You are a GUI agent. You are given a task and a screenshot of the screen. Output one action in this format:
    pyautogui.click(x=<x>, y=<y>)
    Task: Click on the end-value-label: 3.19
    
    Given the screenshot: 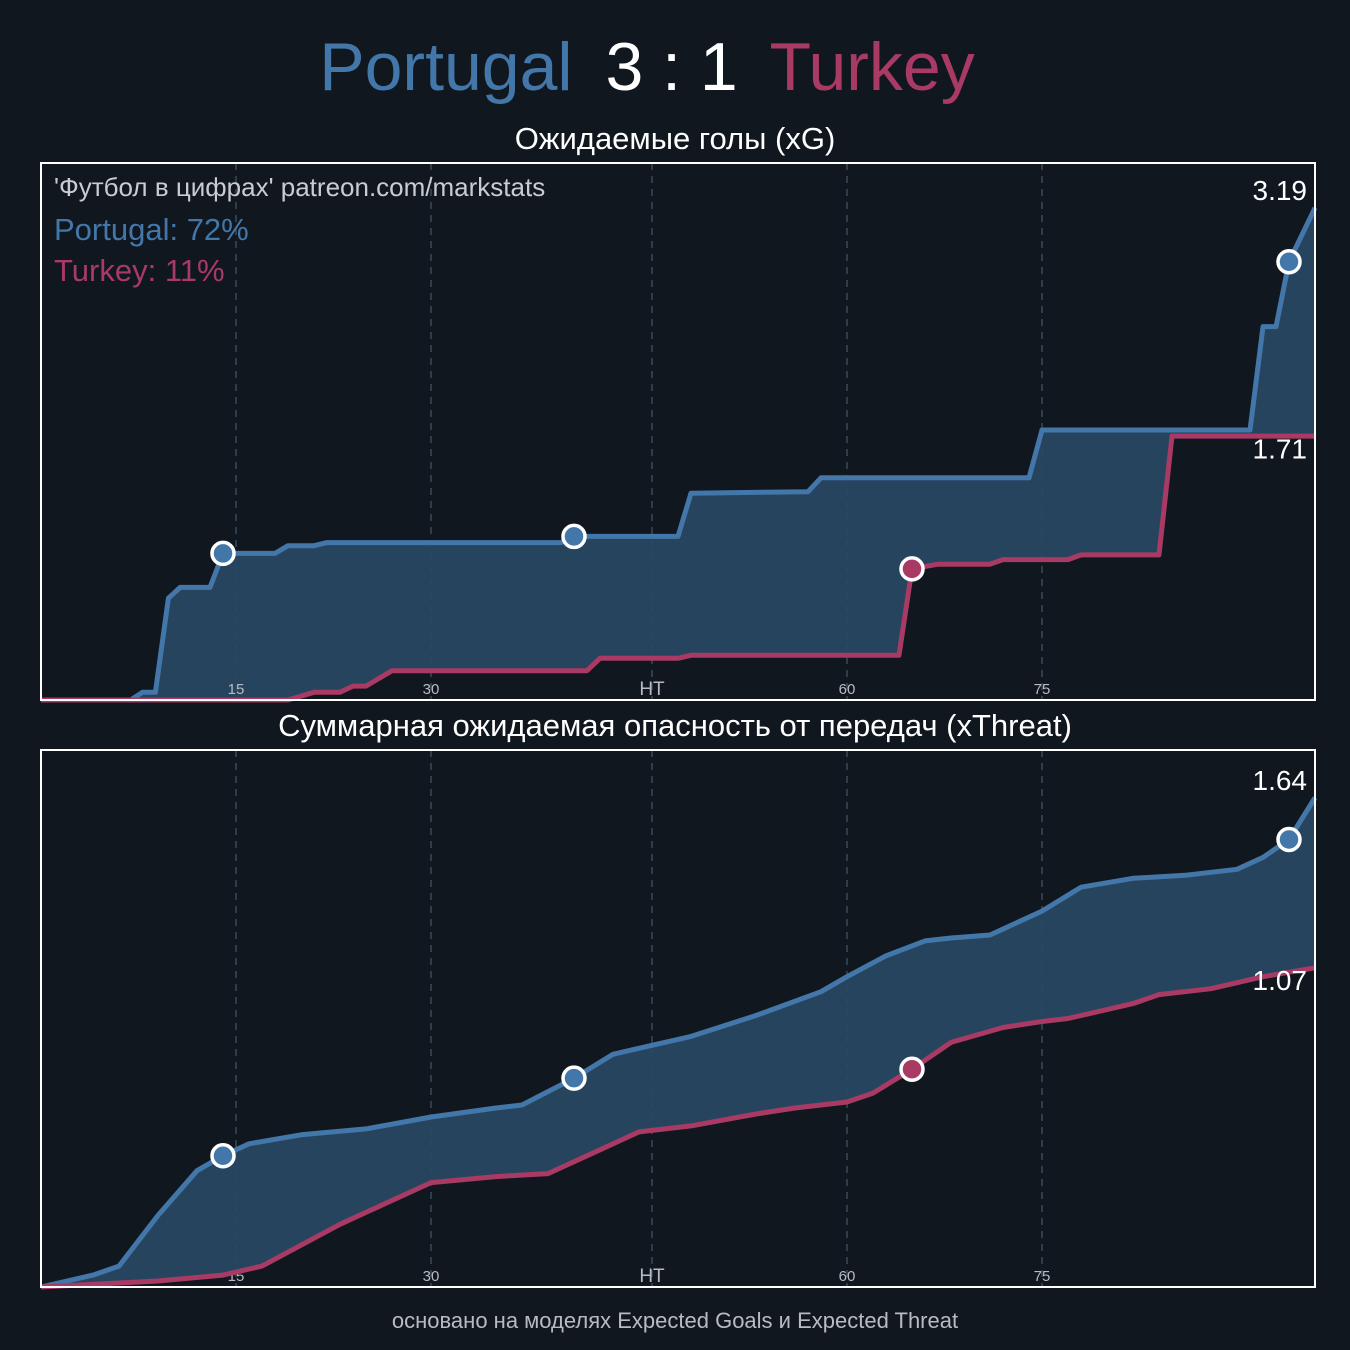 What is the action you would take?
    pyautogui.click(x=1280, y=190)
    